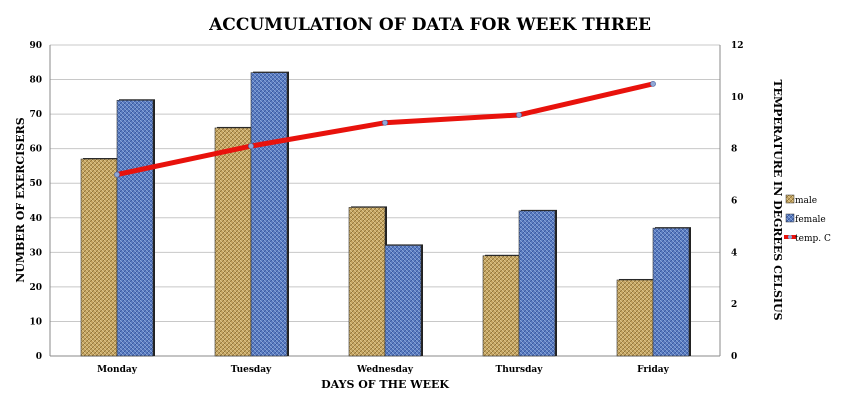  Describe the element at coordinates (35, 219) in the screenshot. I see `y-tick-label: 40` at that location.